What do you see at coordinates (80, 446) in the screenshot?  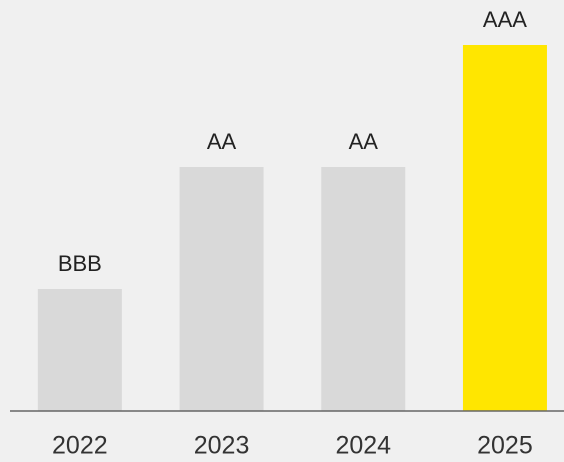 I see `x-tick-label: 2022` at bounding box center [80, 446].